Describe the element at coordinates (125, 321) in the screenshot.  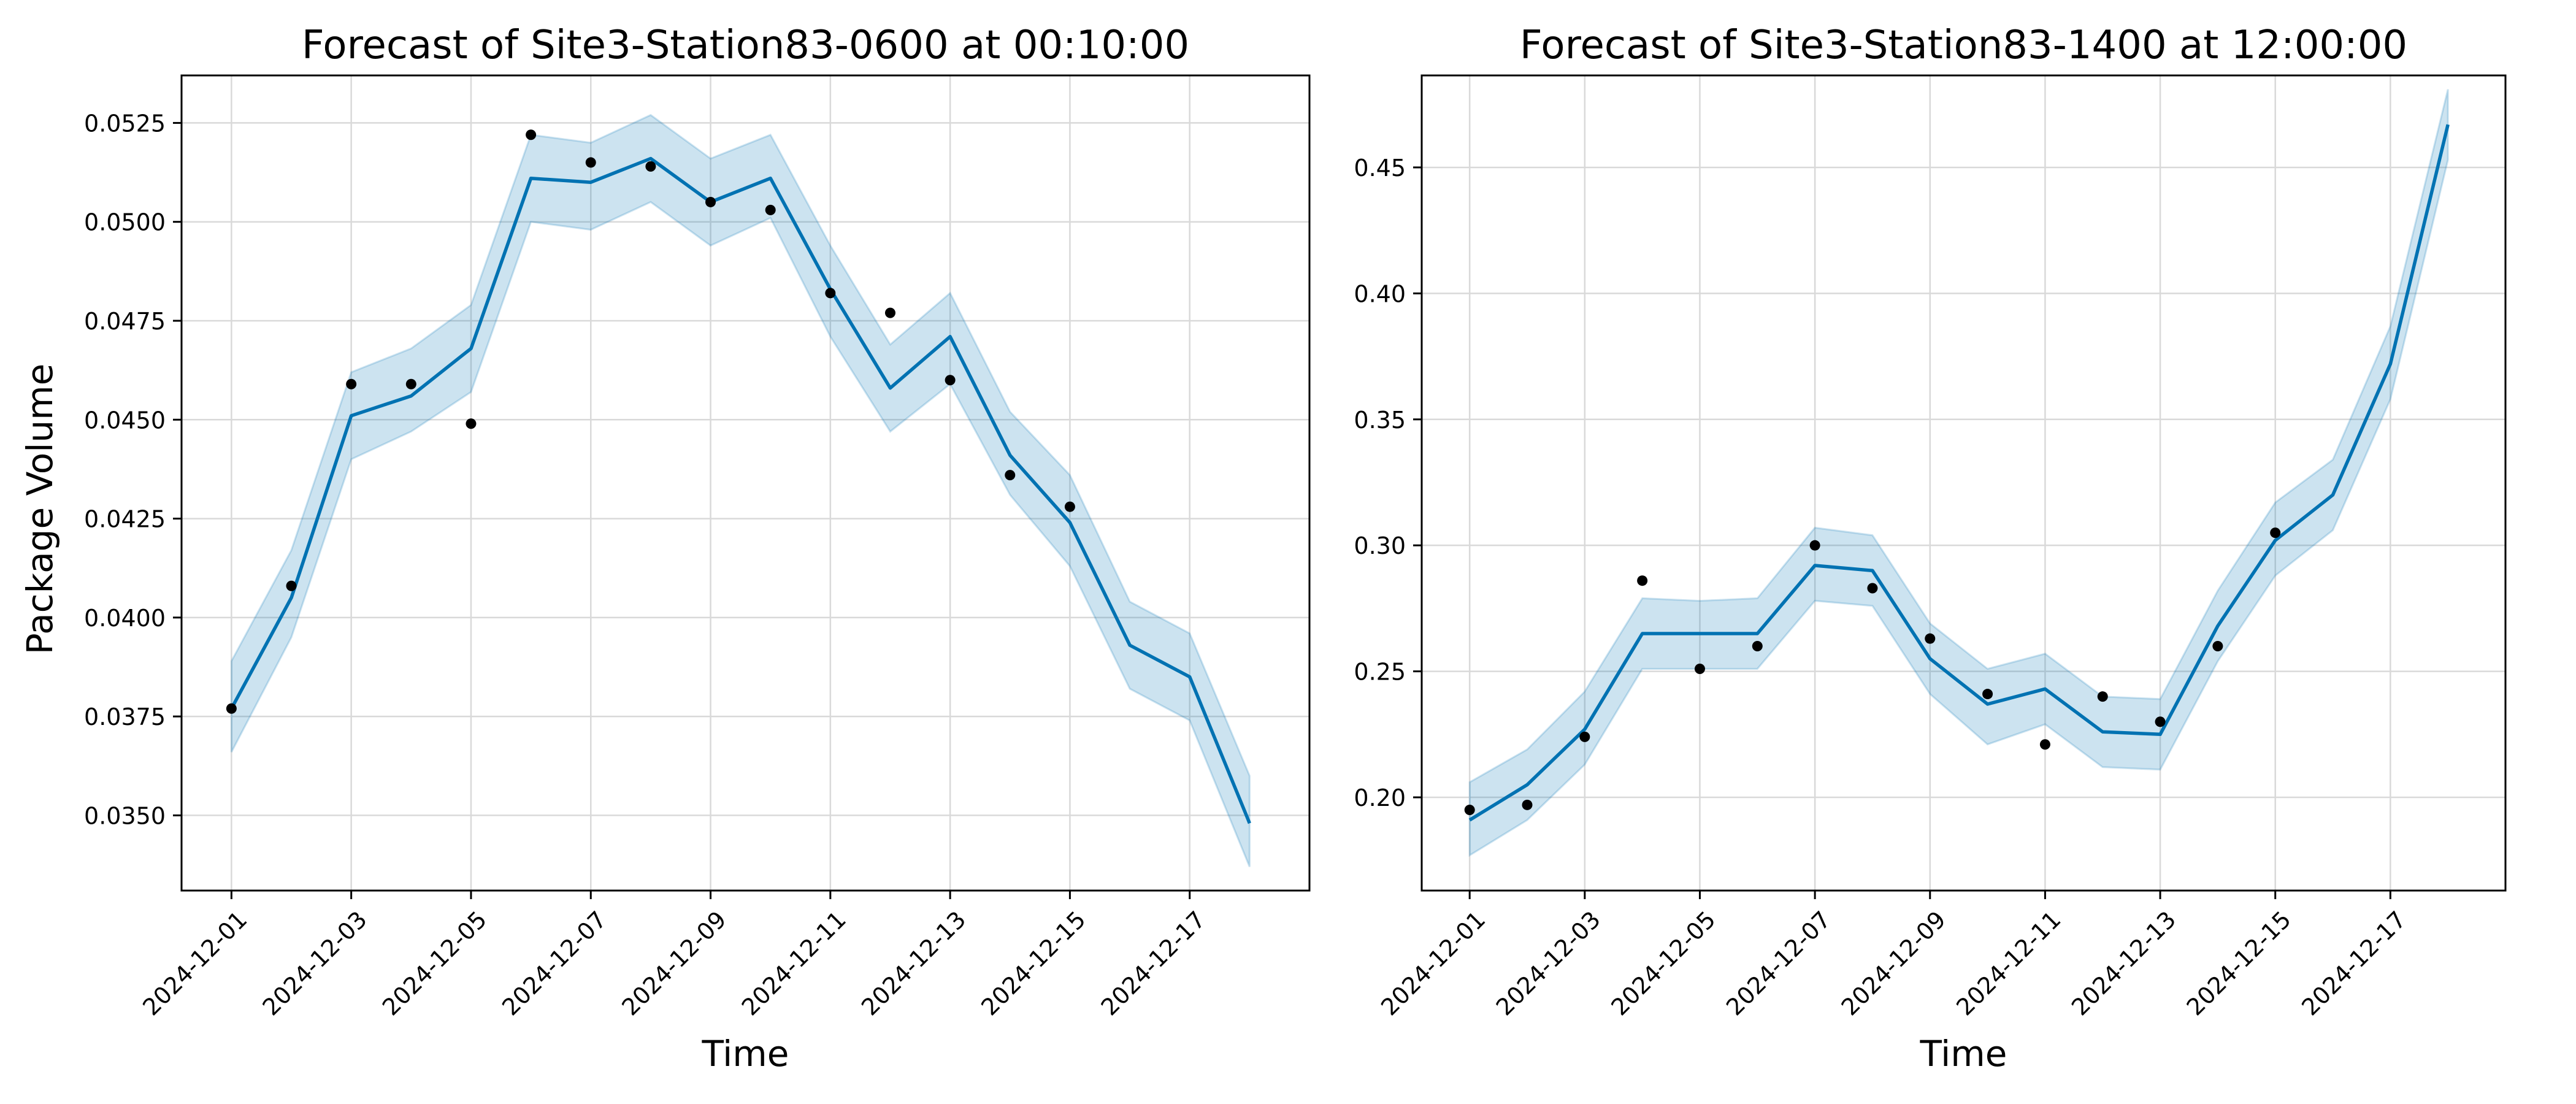
I see `y-tick-label: 0.0475` at that location.